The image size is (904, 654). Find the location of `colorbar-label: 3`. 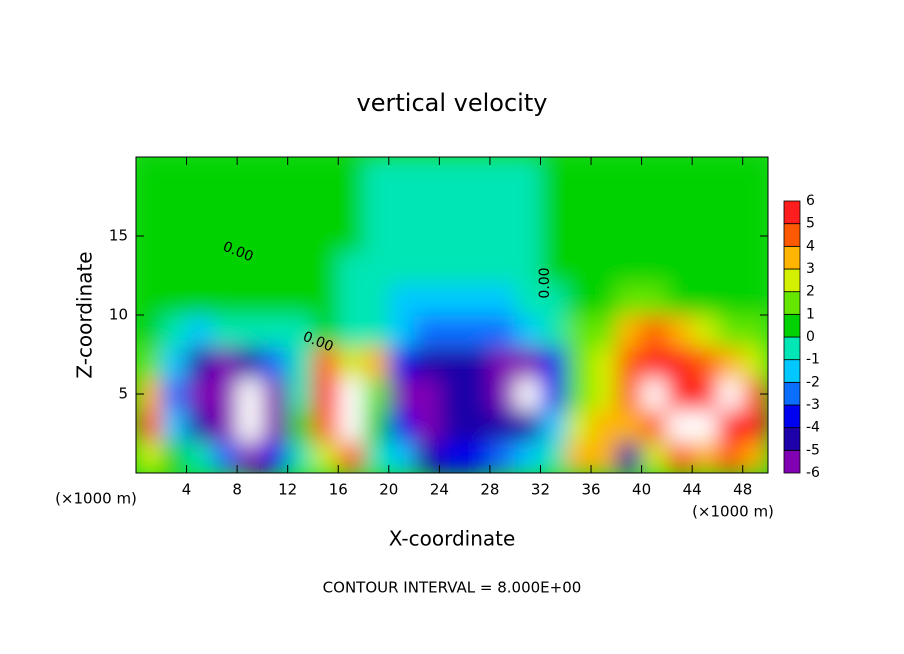

colorbar-label: 3 is located at coordinates (810, 269).